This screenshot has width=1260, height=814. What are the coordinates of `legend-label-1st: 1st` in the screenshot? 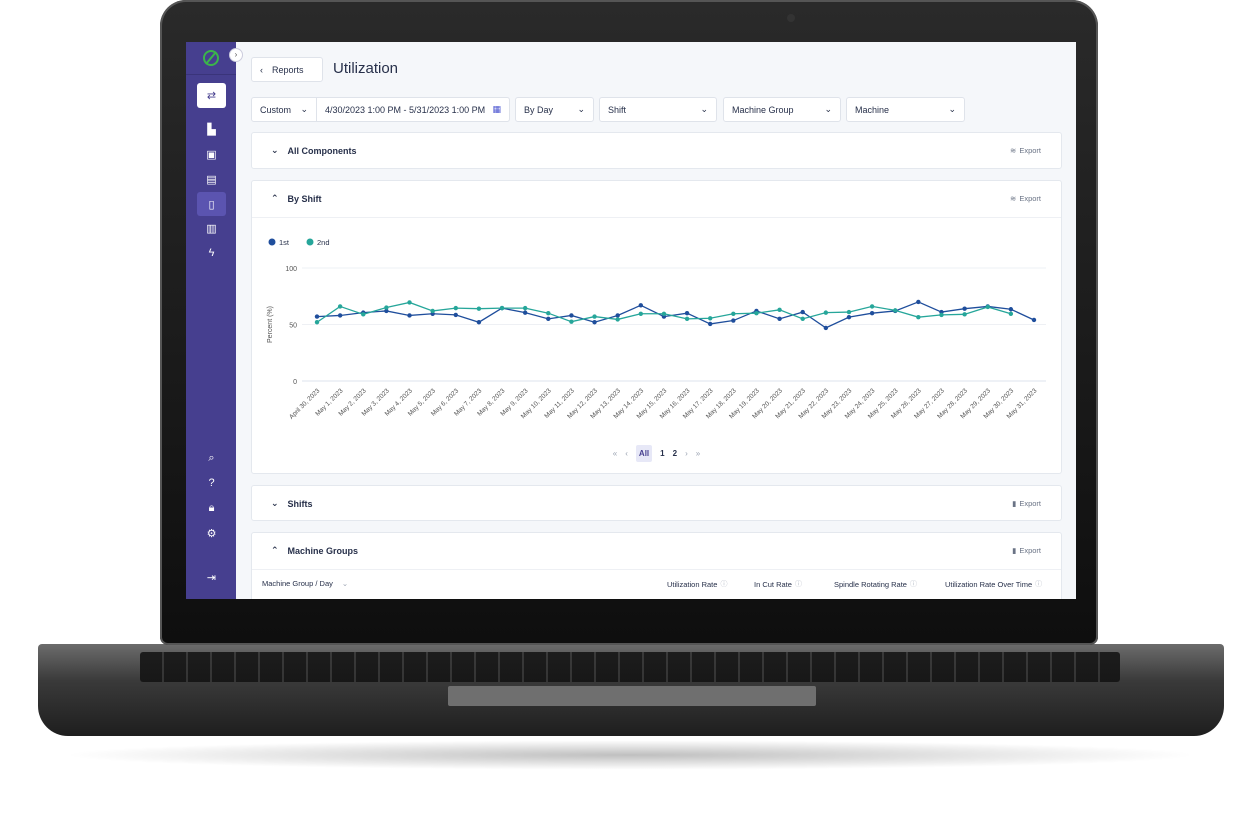 It's located at (284, 242).